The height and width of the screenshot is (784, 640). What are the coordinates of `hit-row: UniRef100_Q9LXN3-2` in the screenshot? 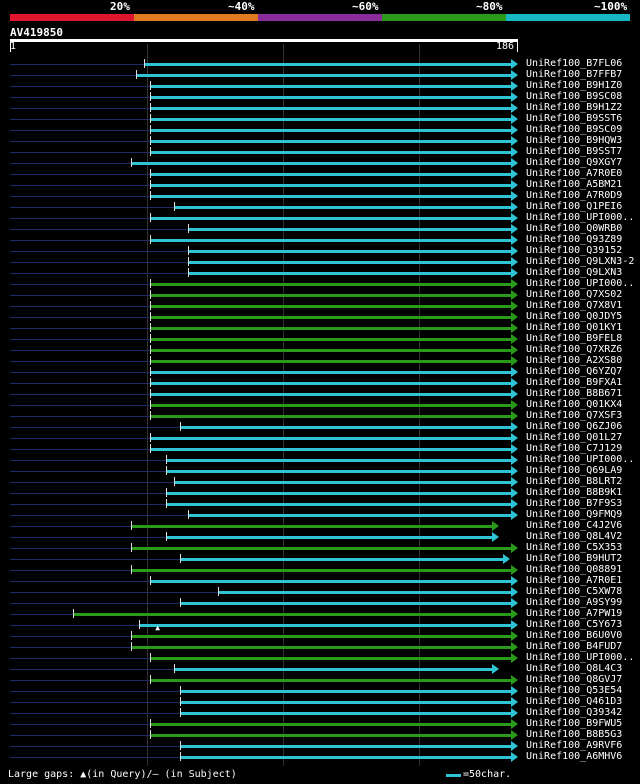 It's located at (320, 262).